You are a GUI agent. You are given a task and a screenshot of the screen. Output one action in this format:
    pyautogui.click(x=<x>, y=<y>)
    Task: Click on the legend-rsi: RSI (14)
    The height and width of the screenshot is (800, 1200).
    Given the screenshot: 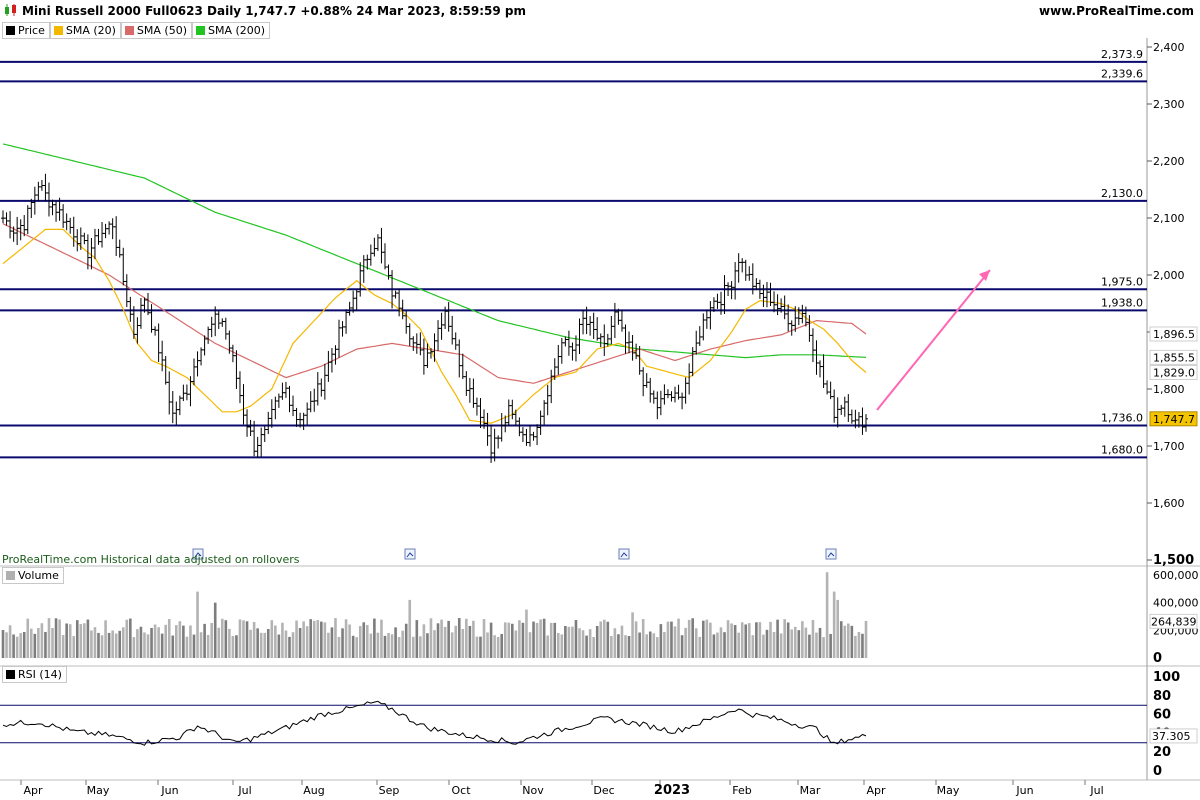 What is the action you would take?
    pyautogui.click(x=34, y=674)
    